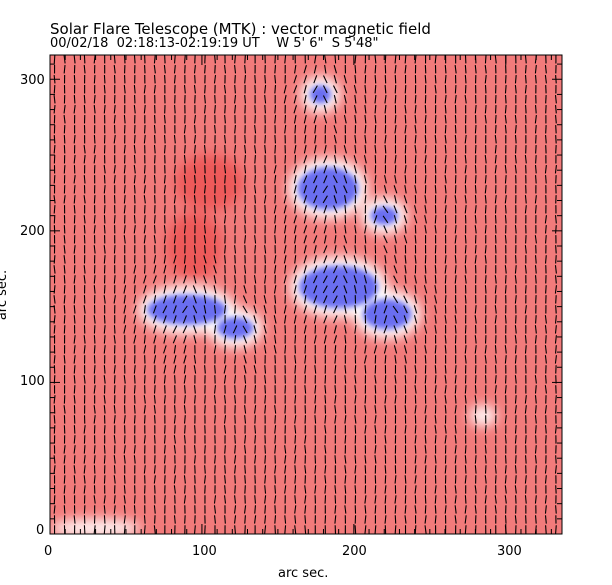  What do you see at coordinates (96, 526) in the screenshot?
I see `weak-field-region` at bounding box center [96, 526].